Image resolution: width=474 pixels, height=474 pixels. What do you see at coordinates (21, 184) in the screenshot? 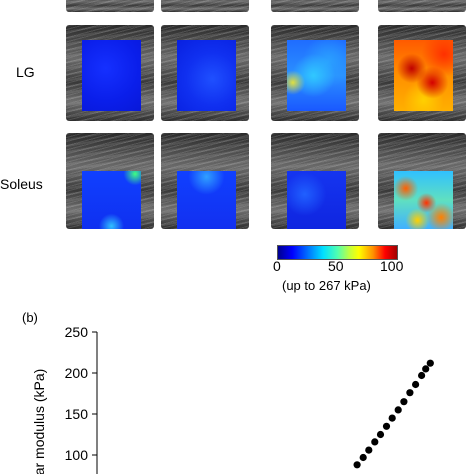
I see `row-label-soleus: Soleus` at bounding box center [21, 184].